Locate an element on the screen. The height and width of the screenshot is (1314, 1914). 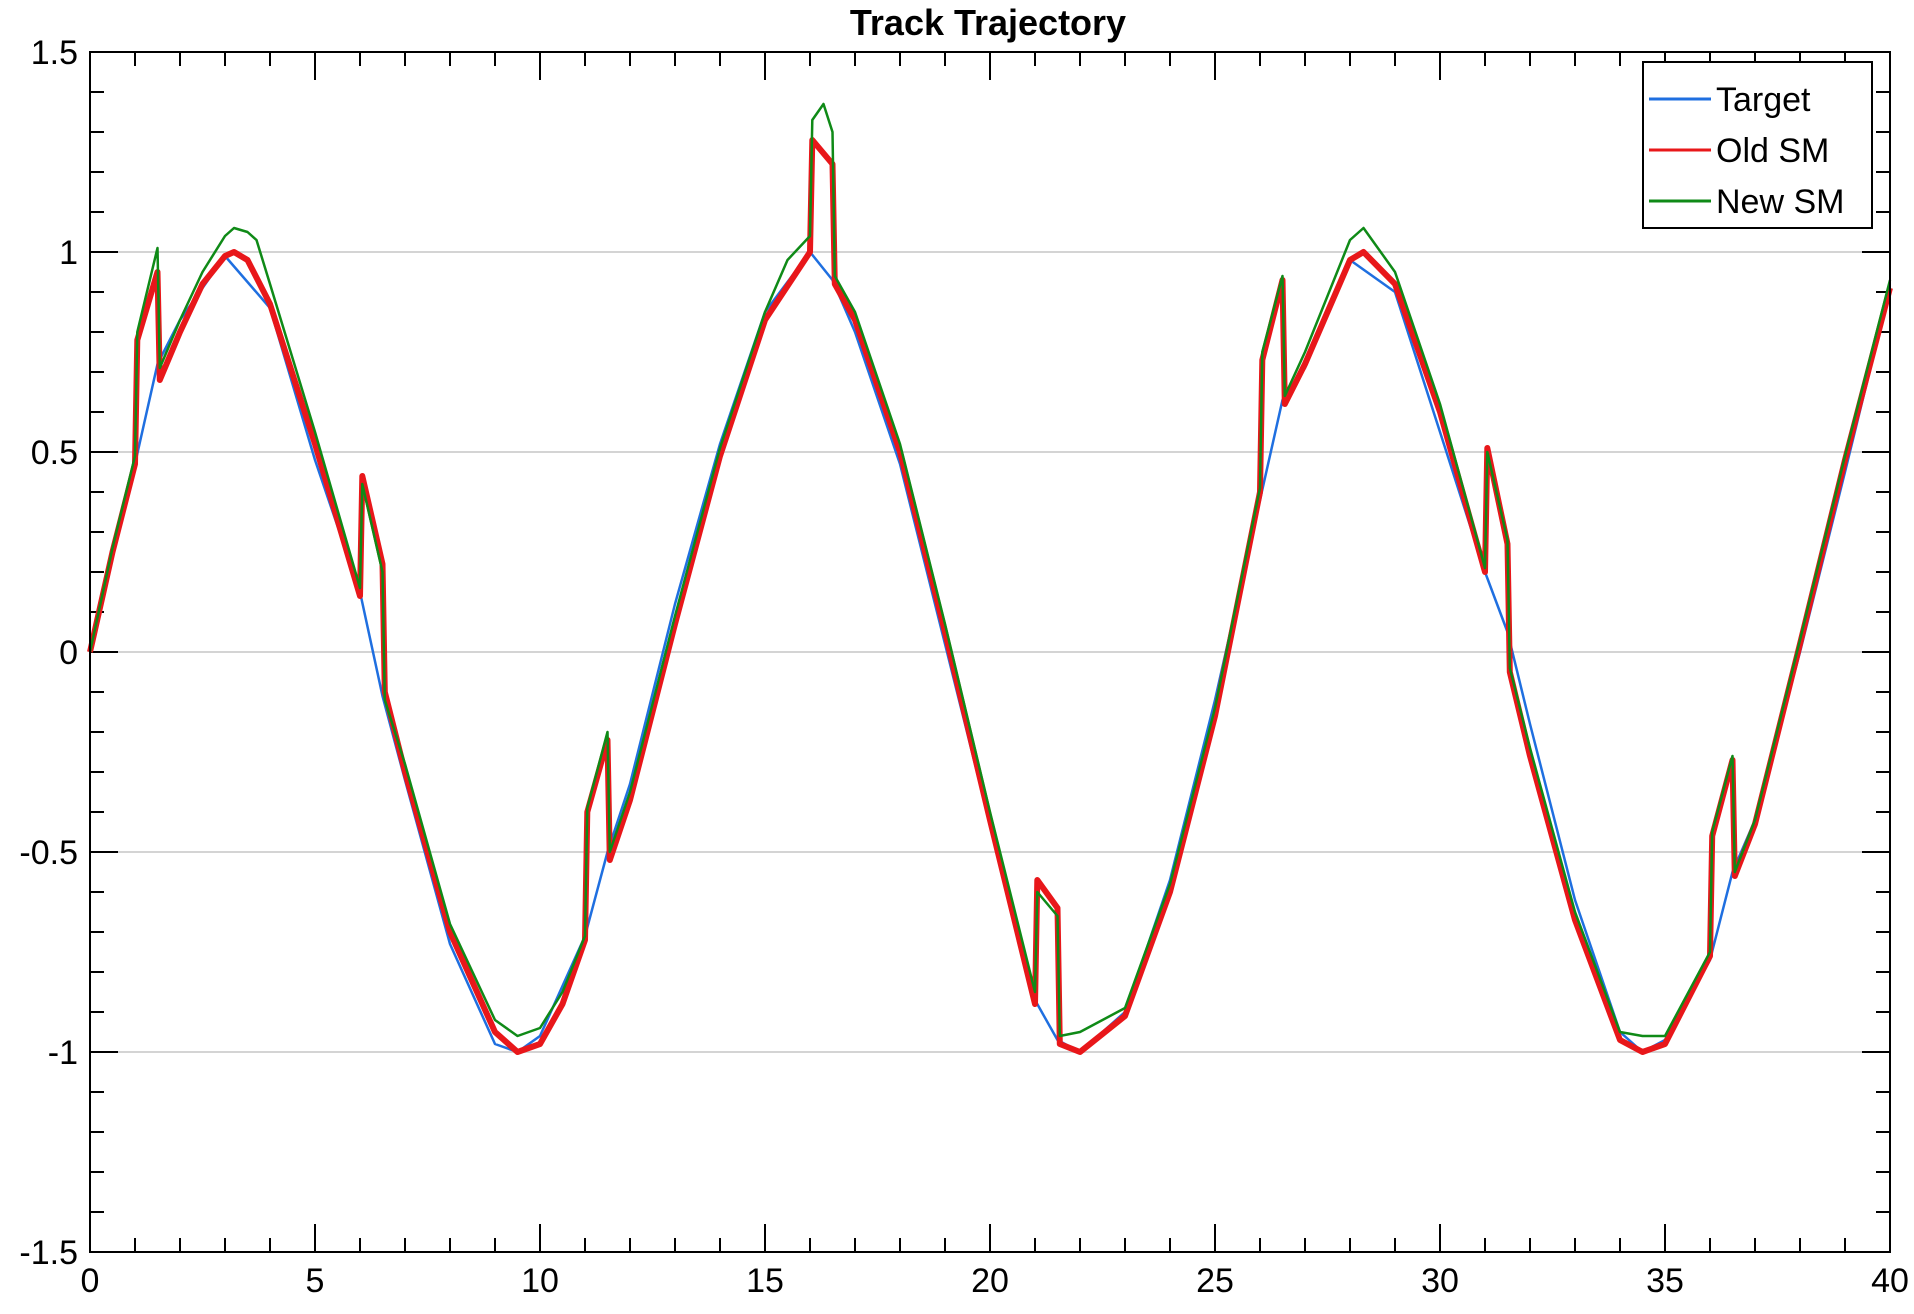
y-tick-label: 1.5 is located at coordinates (54, 53).